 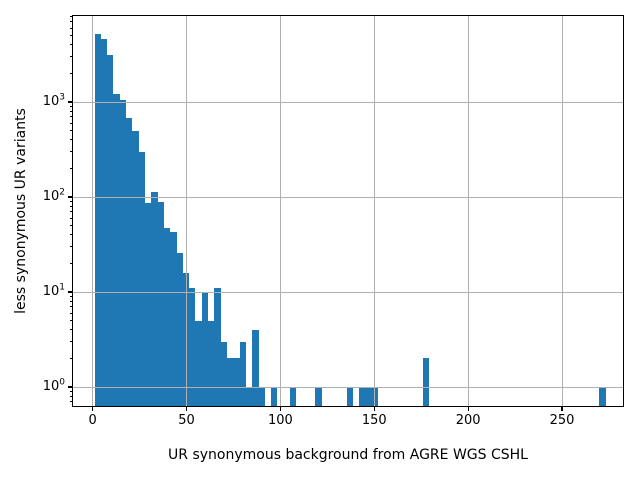 What do you see at coordinates (21, 211) in the screenshot?
I see `y-axis-label: less synonymous UR variants` at bounding box center [21, 211].